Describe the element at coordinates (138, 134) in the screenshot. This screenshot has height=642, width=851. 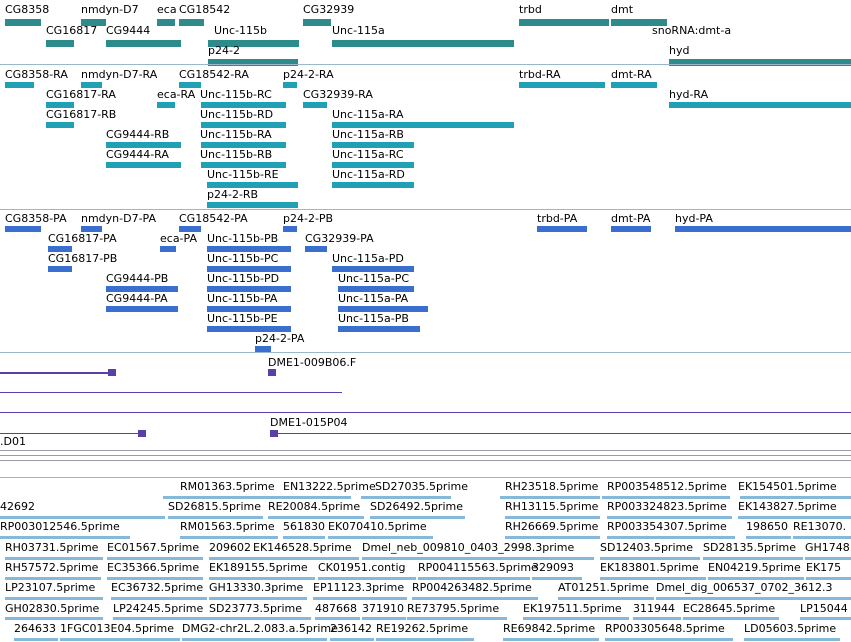
I see `transcript-feature-label: CG9444-RB` at that location.